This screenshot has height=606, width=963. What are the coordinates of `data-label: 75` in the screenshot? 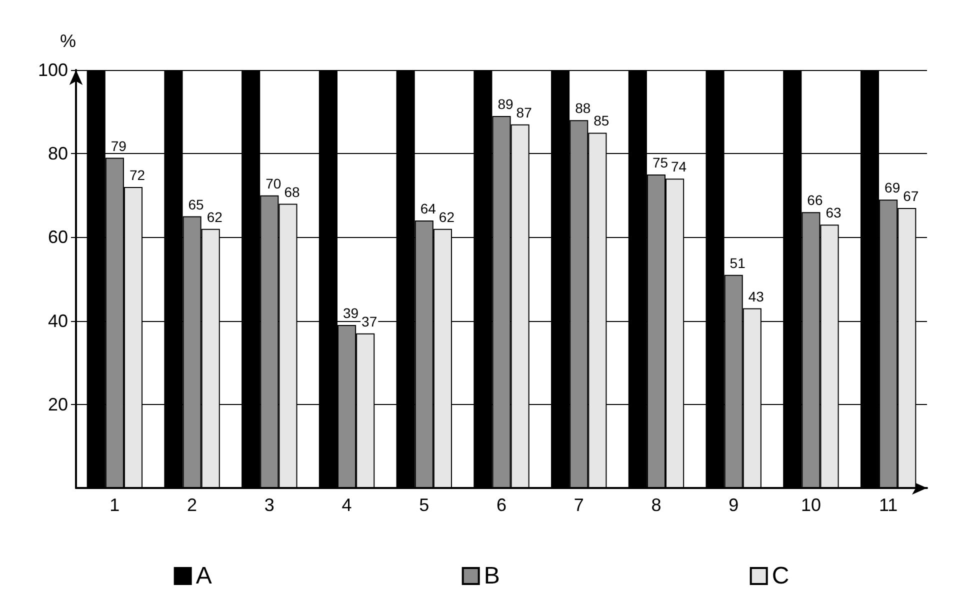 It's located at (660, 162).